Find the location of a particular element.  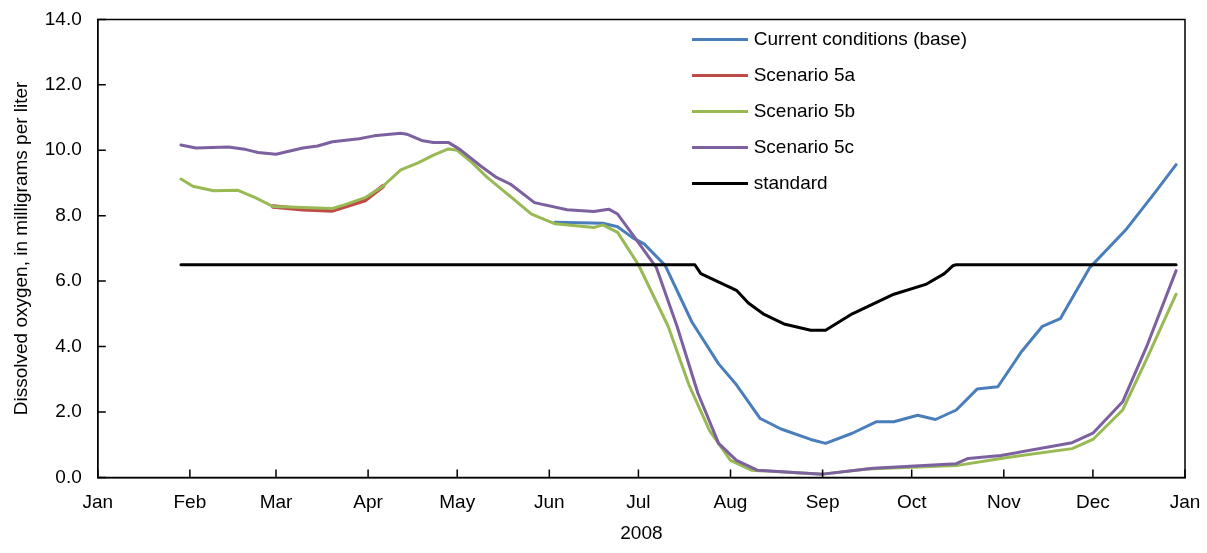

x-tick-label: Jun is located at coordinates (549, 502).